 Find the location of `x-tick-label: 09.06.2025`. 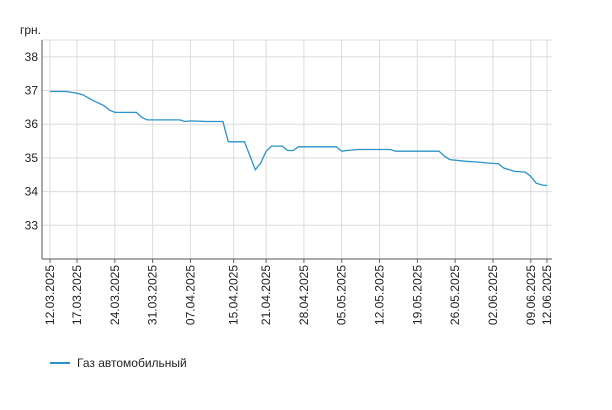

x-tick-label: 09.06.2025 is located at coordinates (531, 295).